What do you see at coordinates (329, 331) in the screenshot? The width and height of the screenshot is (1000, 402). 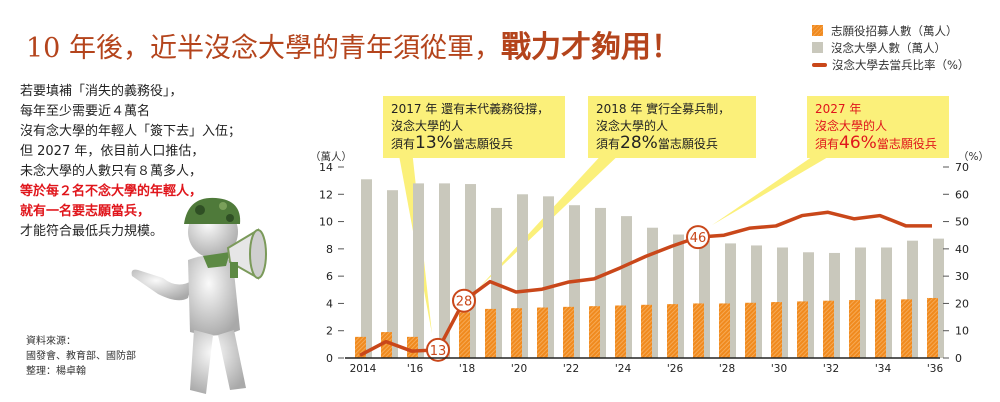 I see `left-axis-tick-label: 2` at bounding box center [329, 331].